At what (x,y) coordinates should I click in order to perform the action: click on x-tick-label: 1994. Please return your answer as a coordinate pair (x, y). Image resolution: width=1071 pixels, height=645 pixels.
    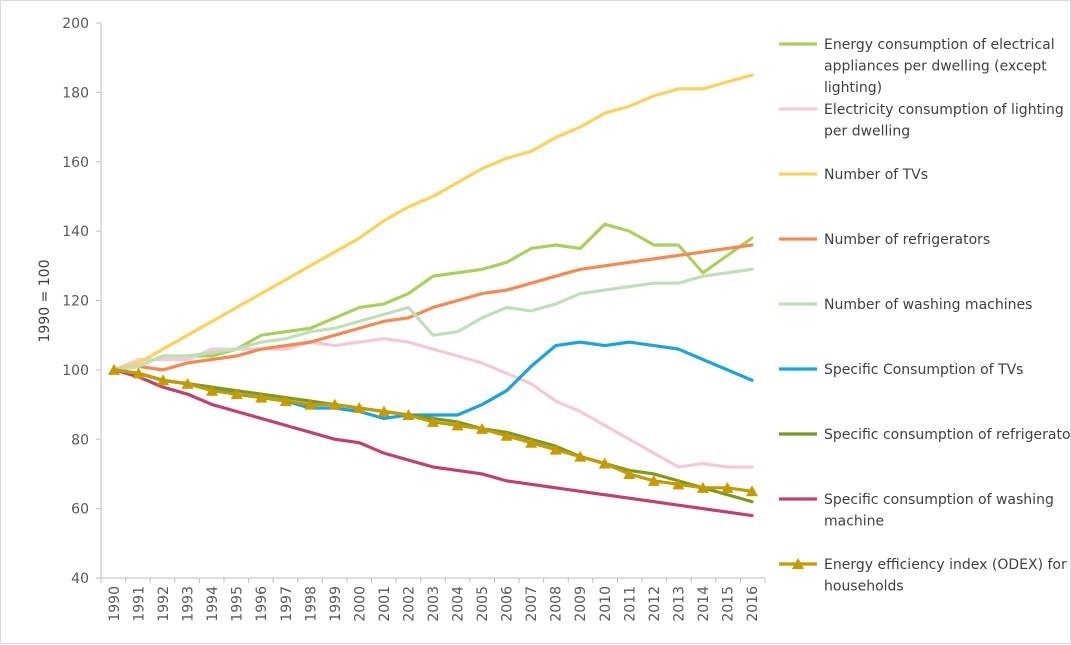
    Looking at the image, I should click on (213, 604).